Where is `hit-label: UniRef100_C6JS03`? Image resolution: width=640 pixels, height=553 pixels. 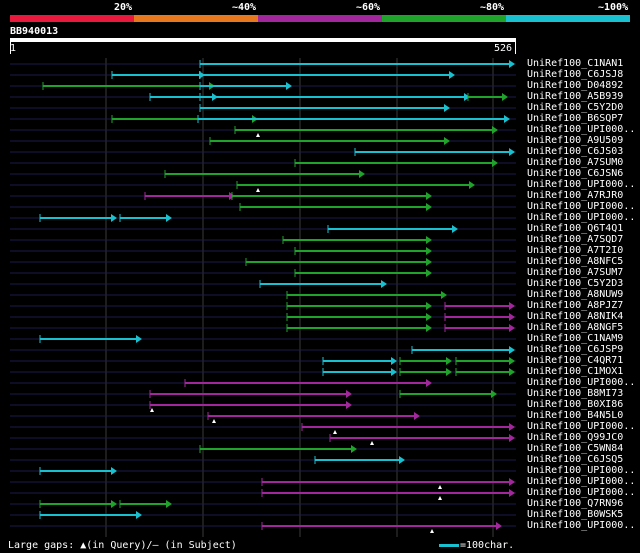
hit-label: UniRef100_C6JS03 is located at coordinates (575, 151).